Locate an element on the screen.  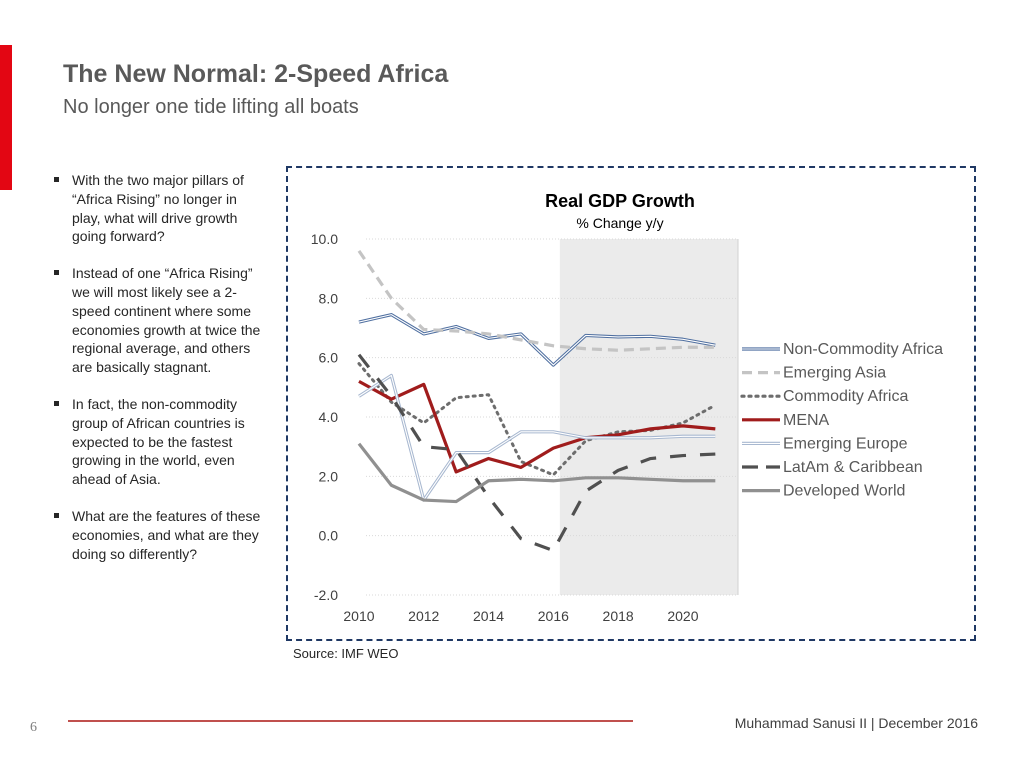
x-tick-label: 2020 is located at coordinates (682, 616).